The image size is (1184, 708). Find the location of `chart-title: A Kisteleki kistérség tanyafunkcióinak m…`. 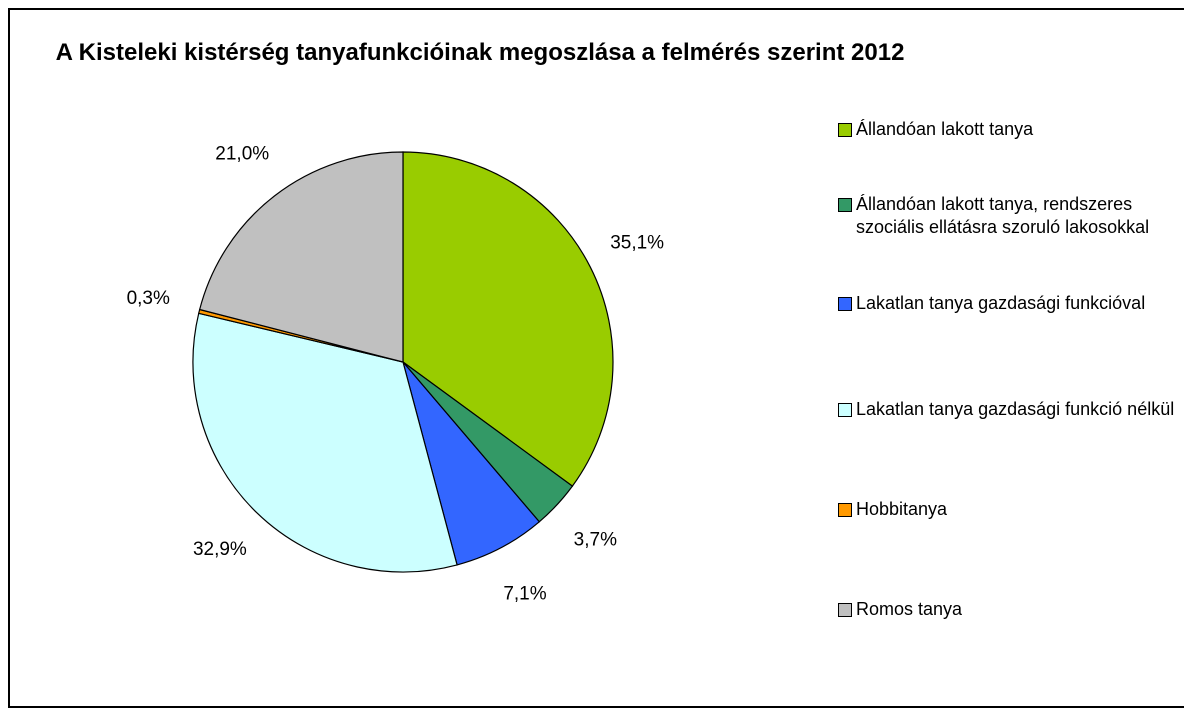

chart-title: A Kisteleki kistérség tanyafunkcióinak m… is located at coordinates (480, 52).